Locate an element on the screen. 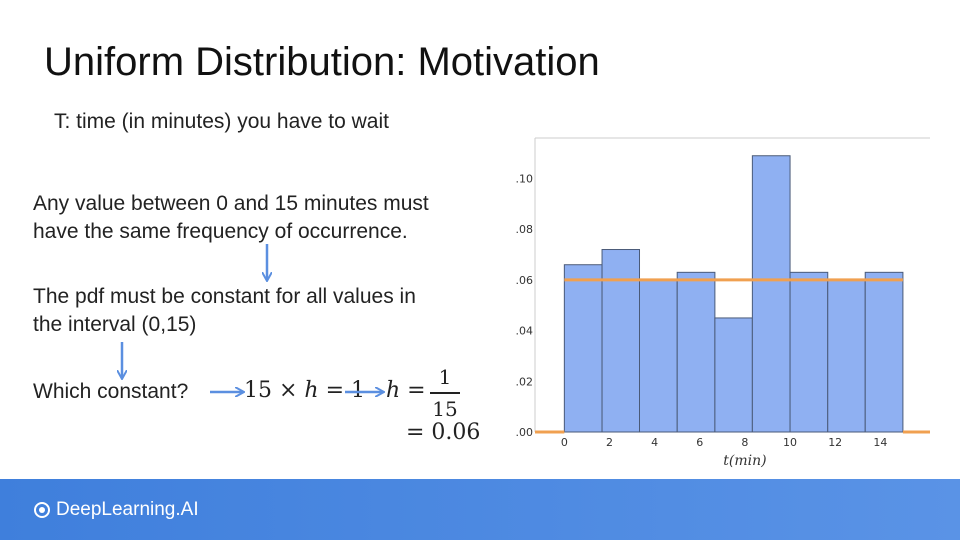 The width and height of the screenshot is (960, 540). y-tick-label: .00 is located at coordinates (525, 432).